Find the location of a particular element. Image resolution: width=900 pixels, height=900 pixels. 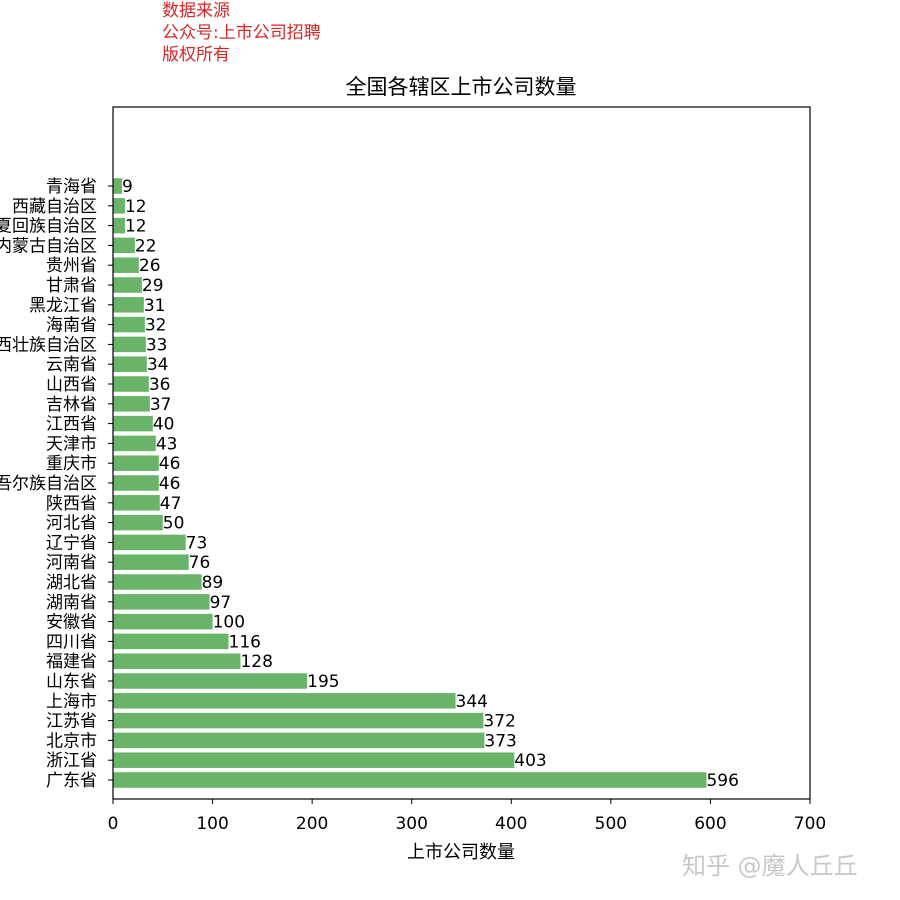

x-tick-label: 300 is located at coordinates (411, 824).